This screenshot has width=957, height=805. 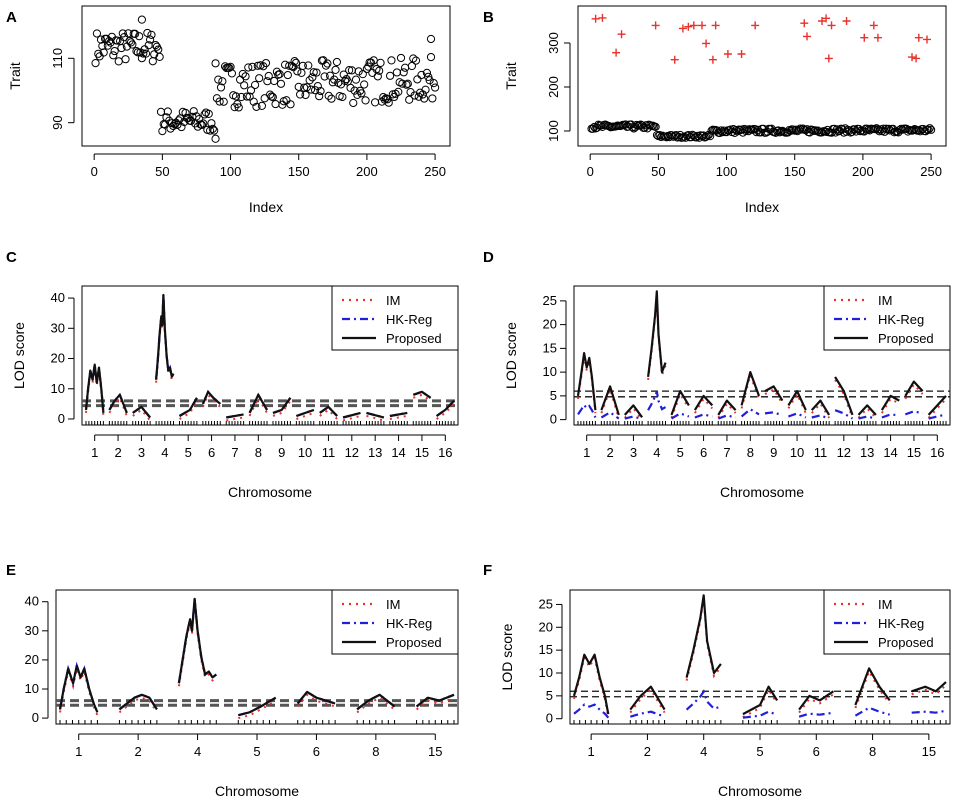 What do you see at coordinates (931, 171) in the screenshot?
I see `x-tick-label: 250` at bounding box center [931, 171].